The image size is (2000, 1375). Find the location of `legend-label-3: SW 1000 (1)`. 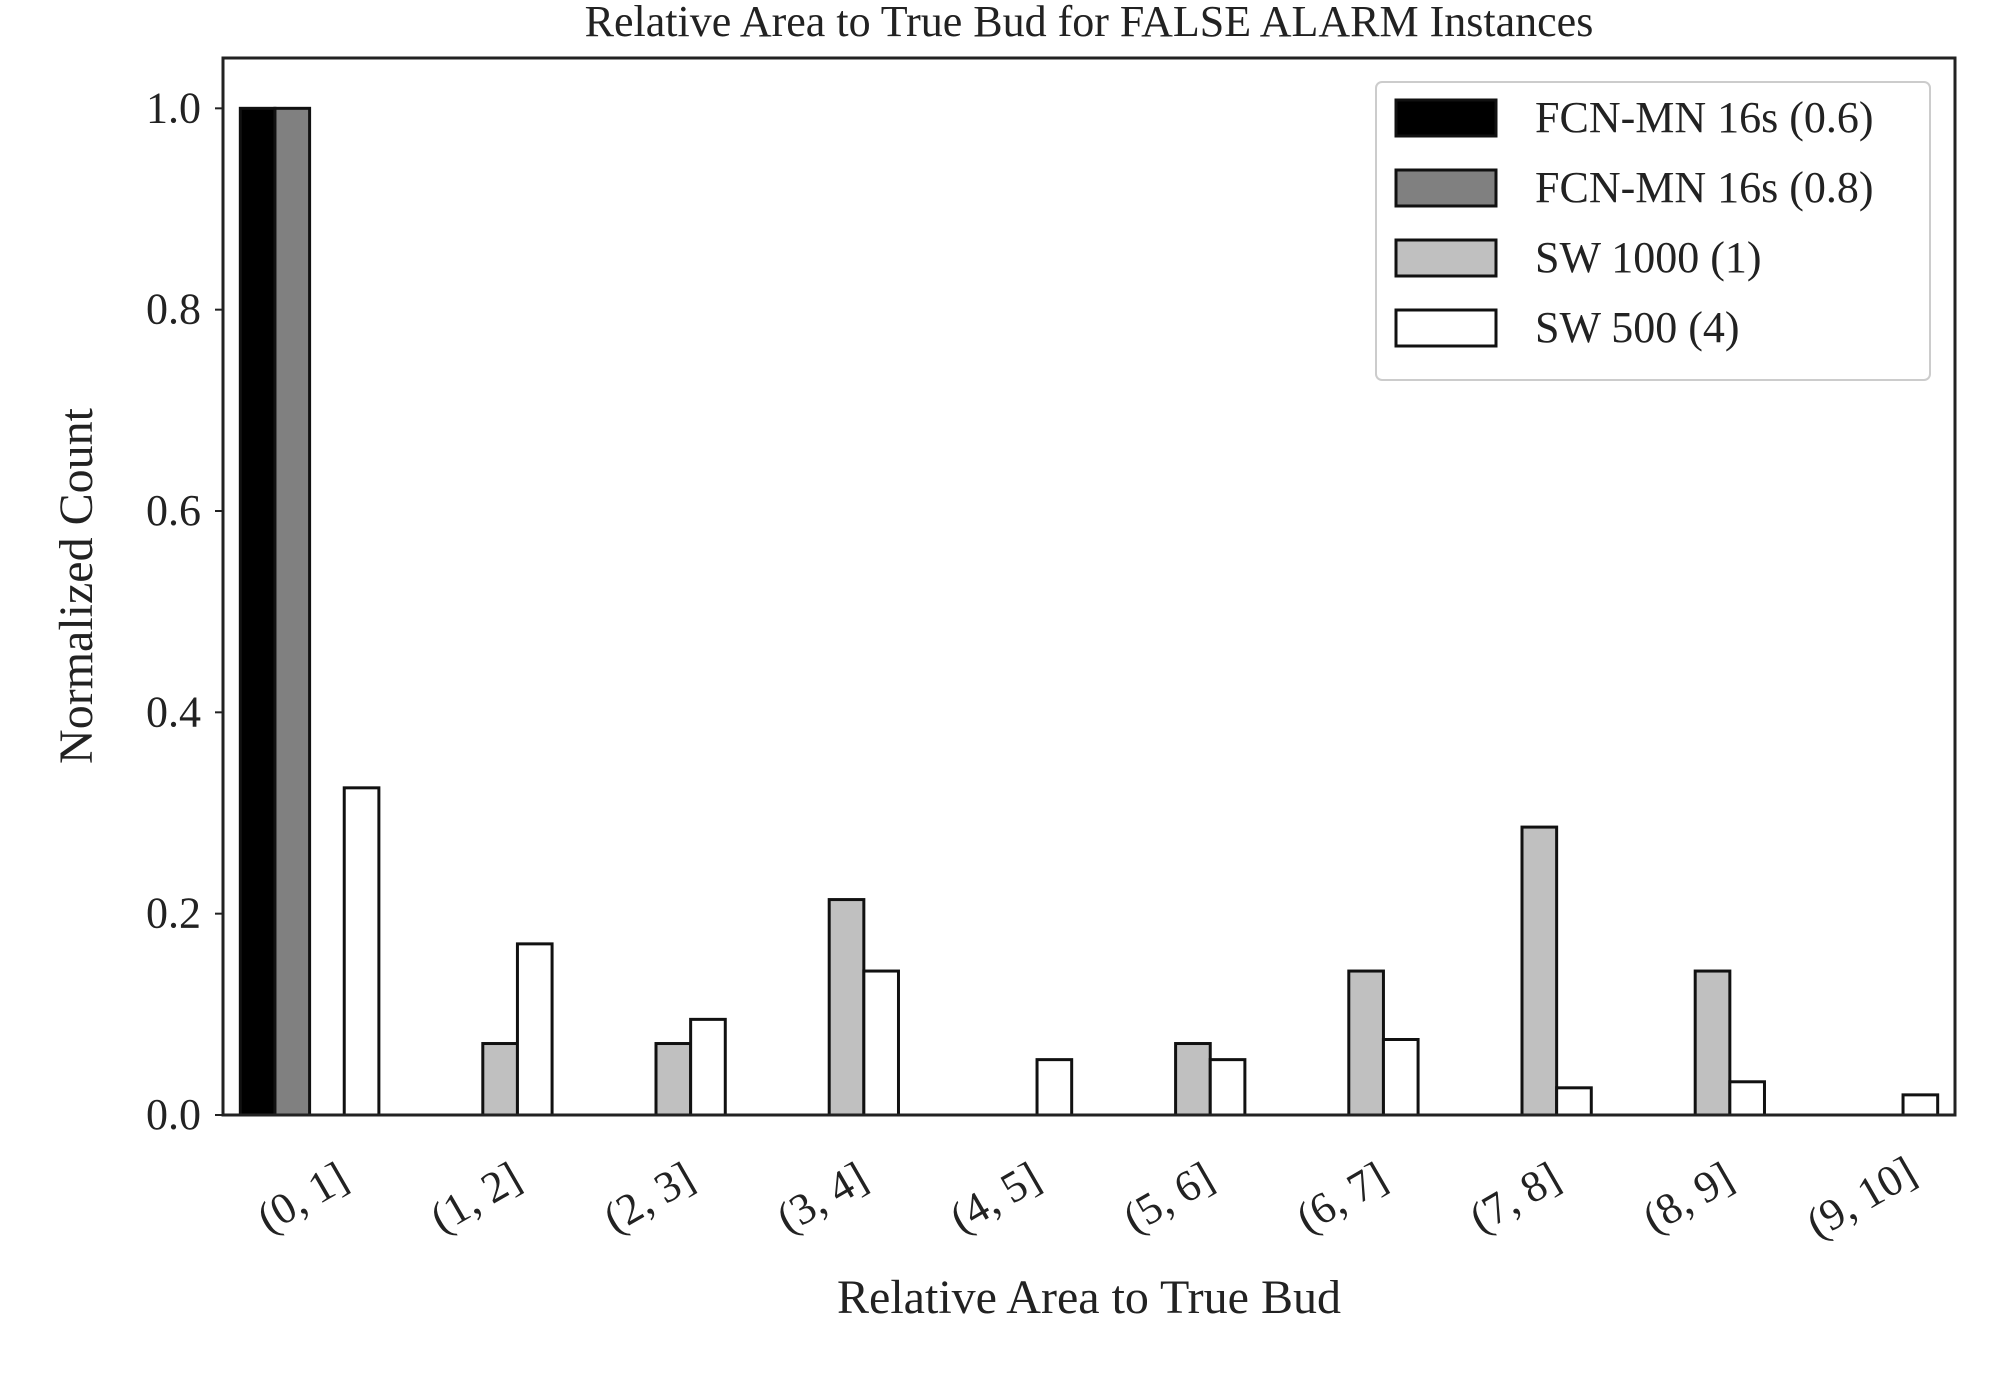

legend-label-3: SW 1000 (1) is located at coordinates (1648, 257).